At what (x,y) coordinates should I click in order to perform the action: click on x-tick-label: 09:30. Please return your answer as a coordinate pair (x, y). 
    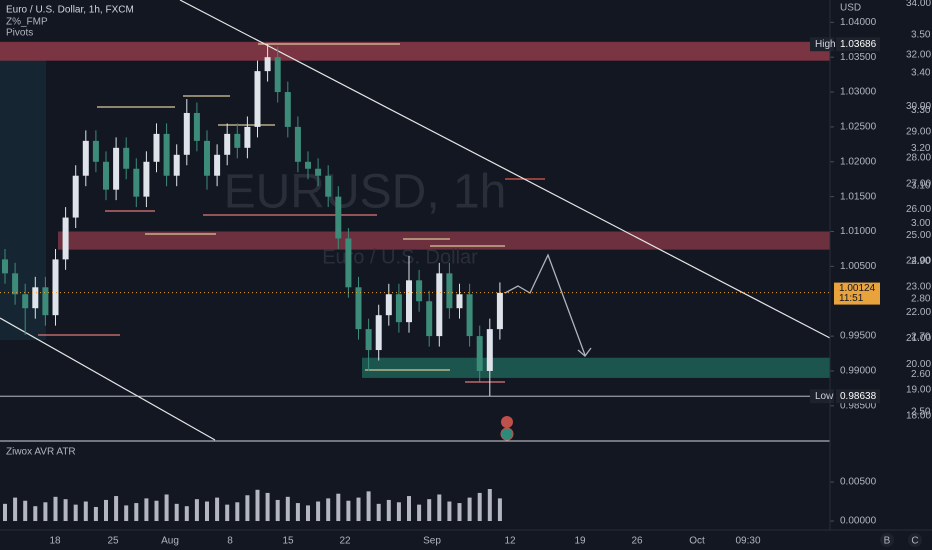
    Looking at the image, I should click on (747, 541).